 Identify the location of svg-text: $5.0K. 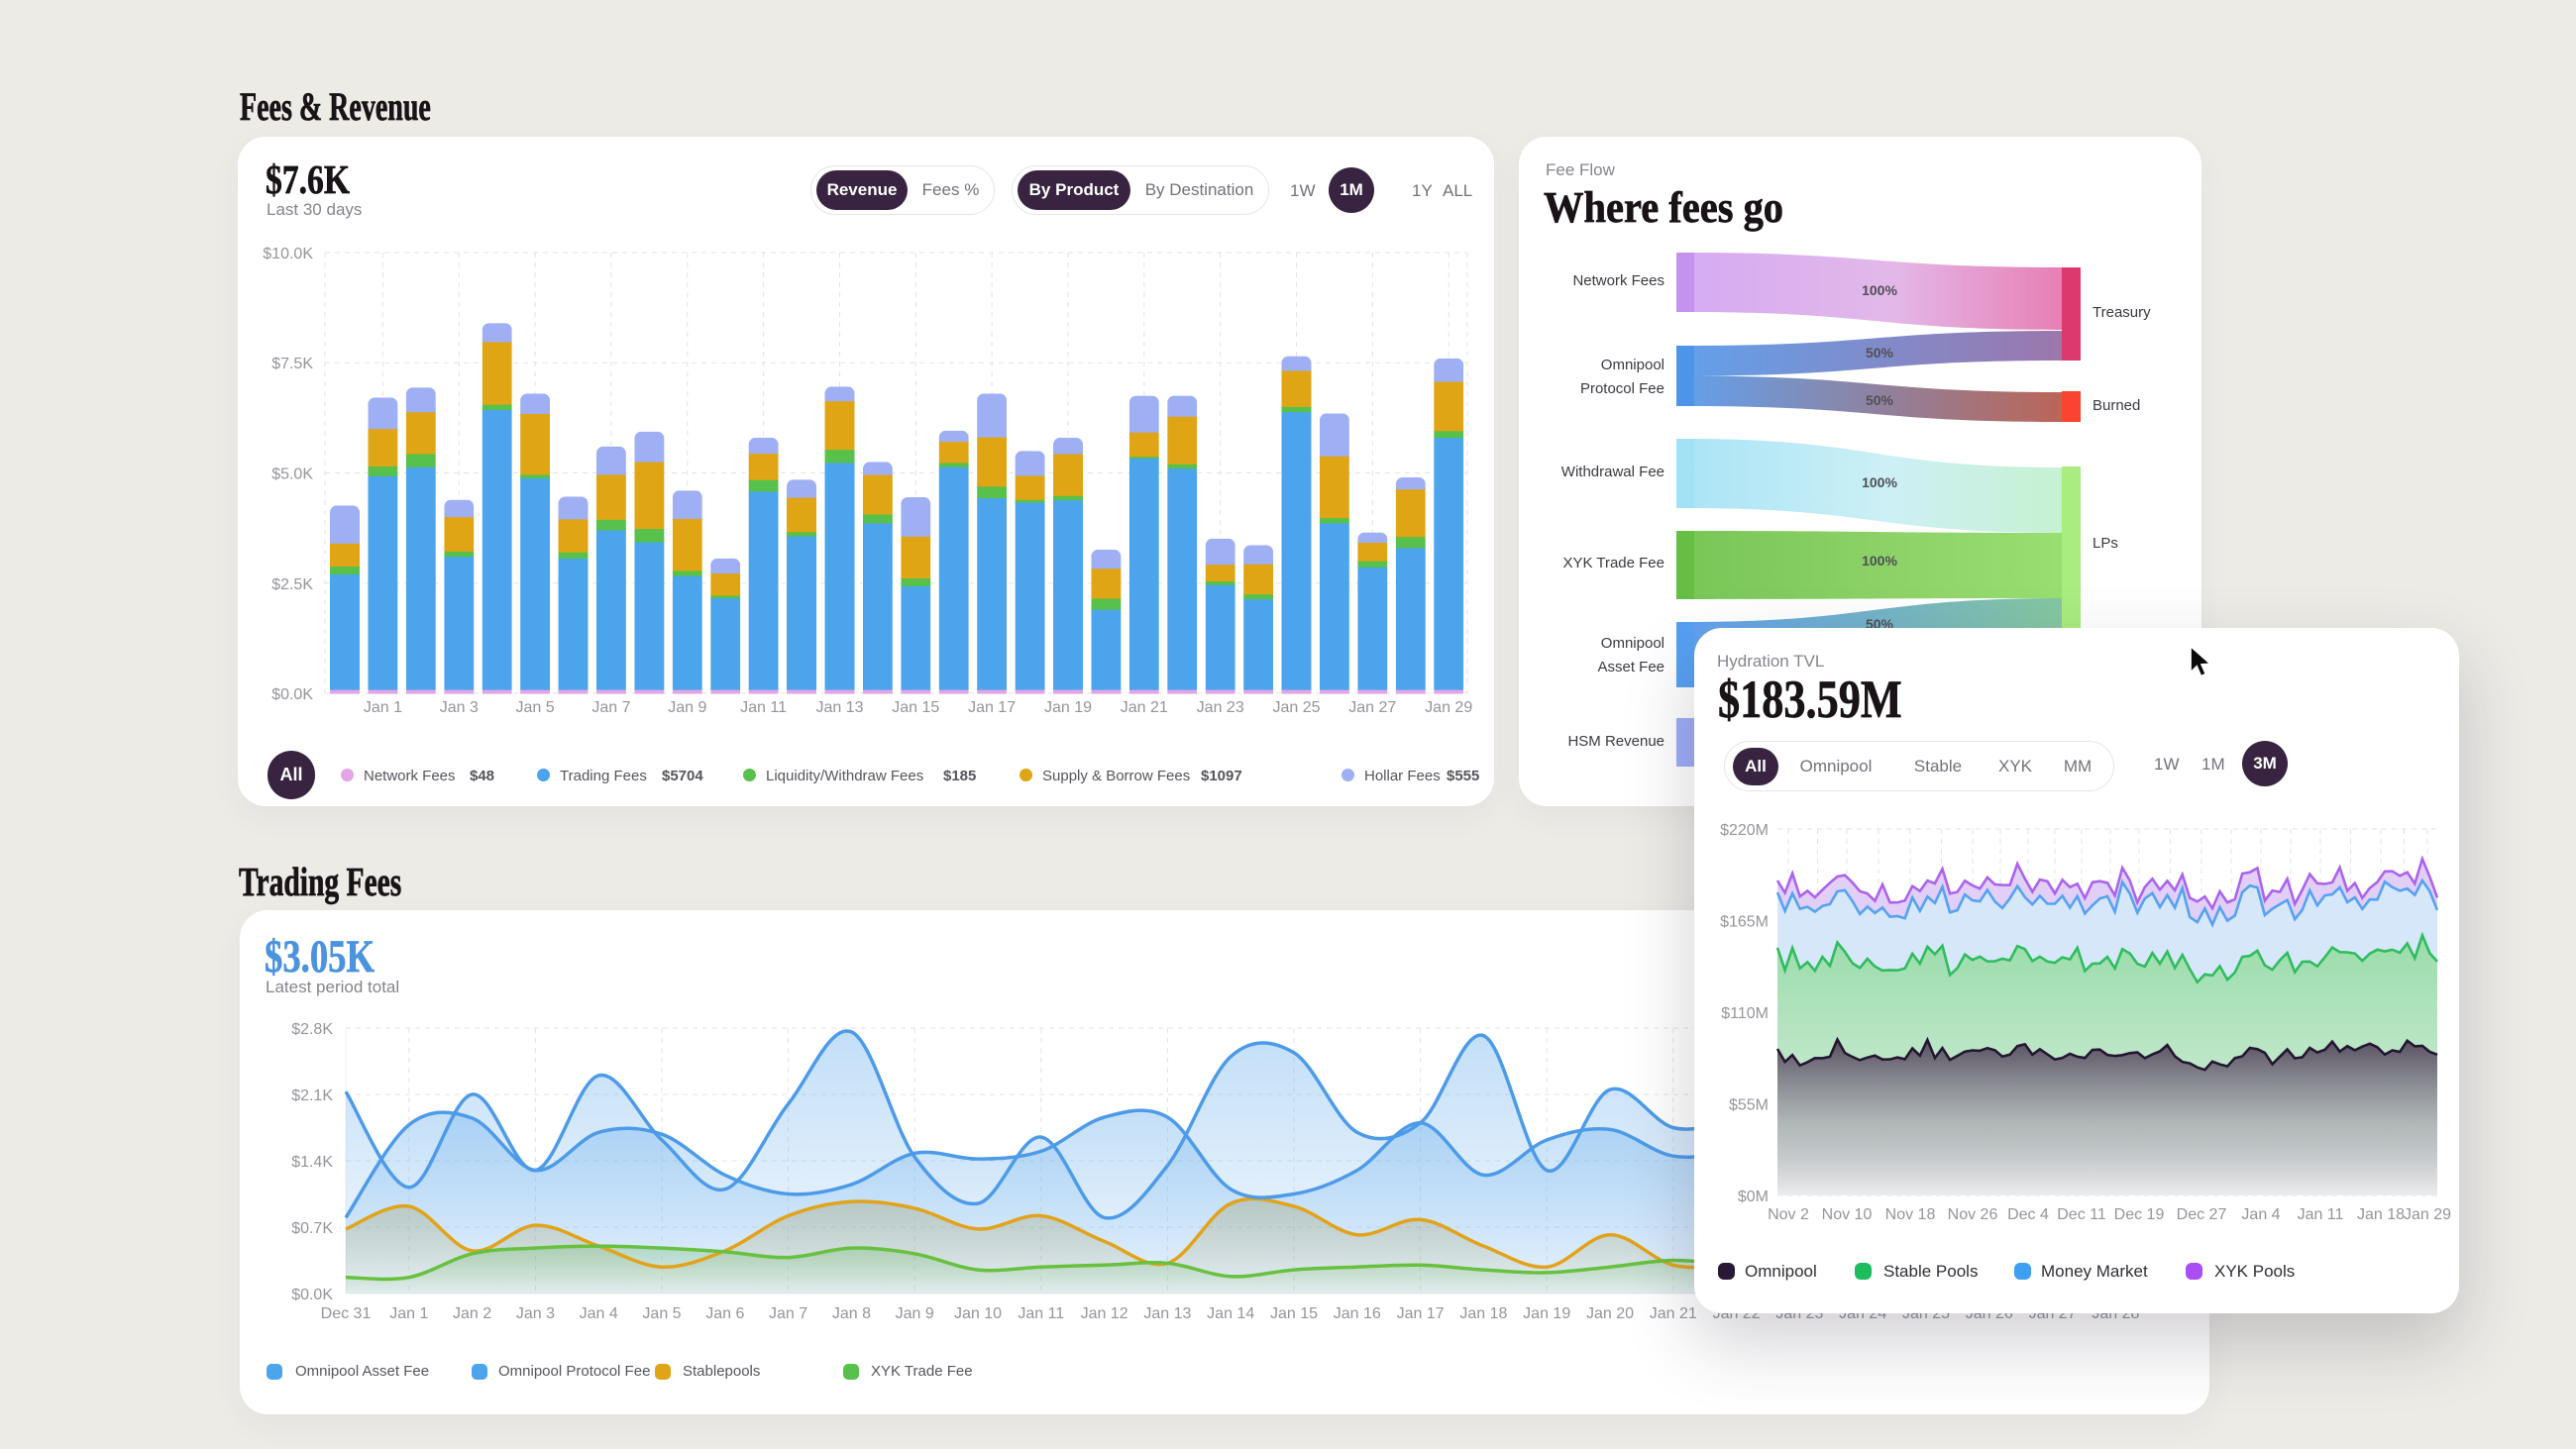
(292, 474).